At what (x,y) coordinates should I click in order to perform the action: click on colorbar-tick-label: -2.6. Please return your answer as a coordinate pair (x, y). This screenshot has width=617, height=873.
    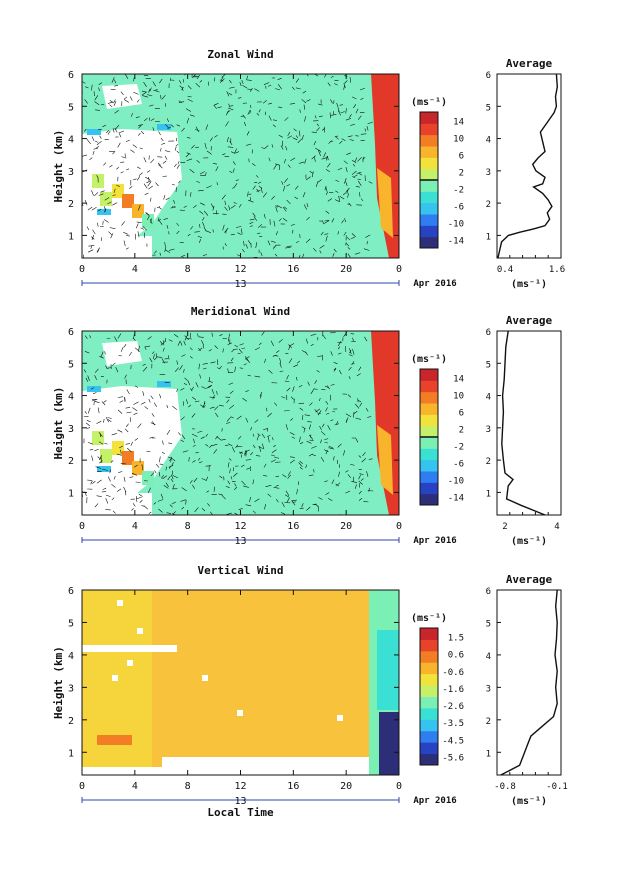
    Looking at the image, I should click on (453, 707).